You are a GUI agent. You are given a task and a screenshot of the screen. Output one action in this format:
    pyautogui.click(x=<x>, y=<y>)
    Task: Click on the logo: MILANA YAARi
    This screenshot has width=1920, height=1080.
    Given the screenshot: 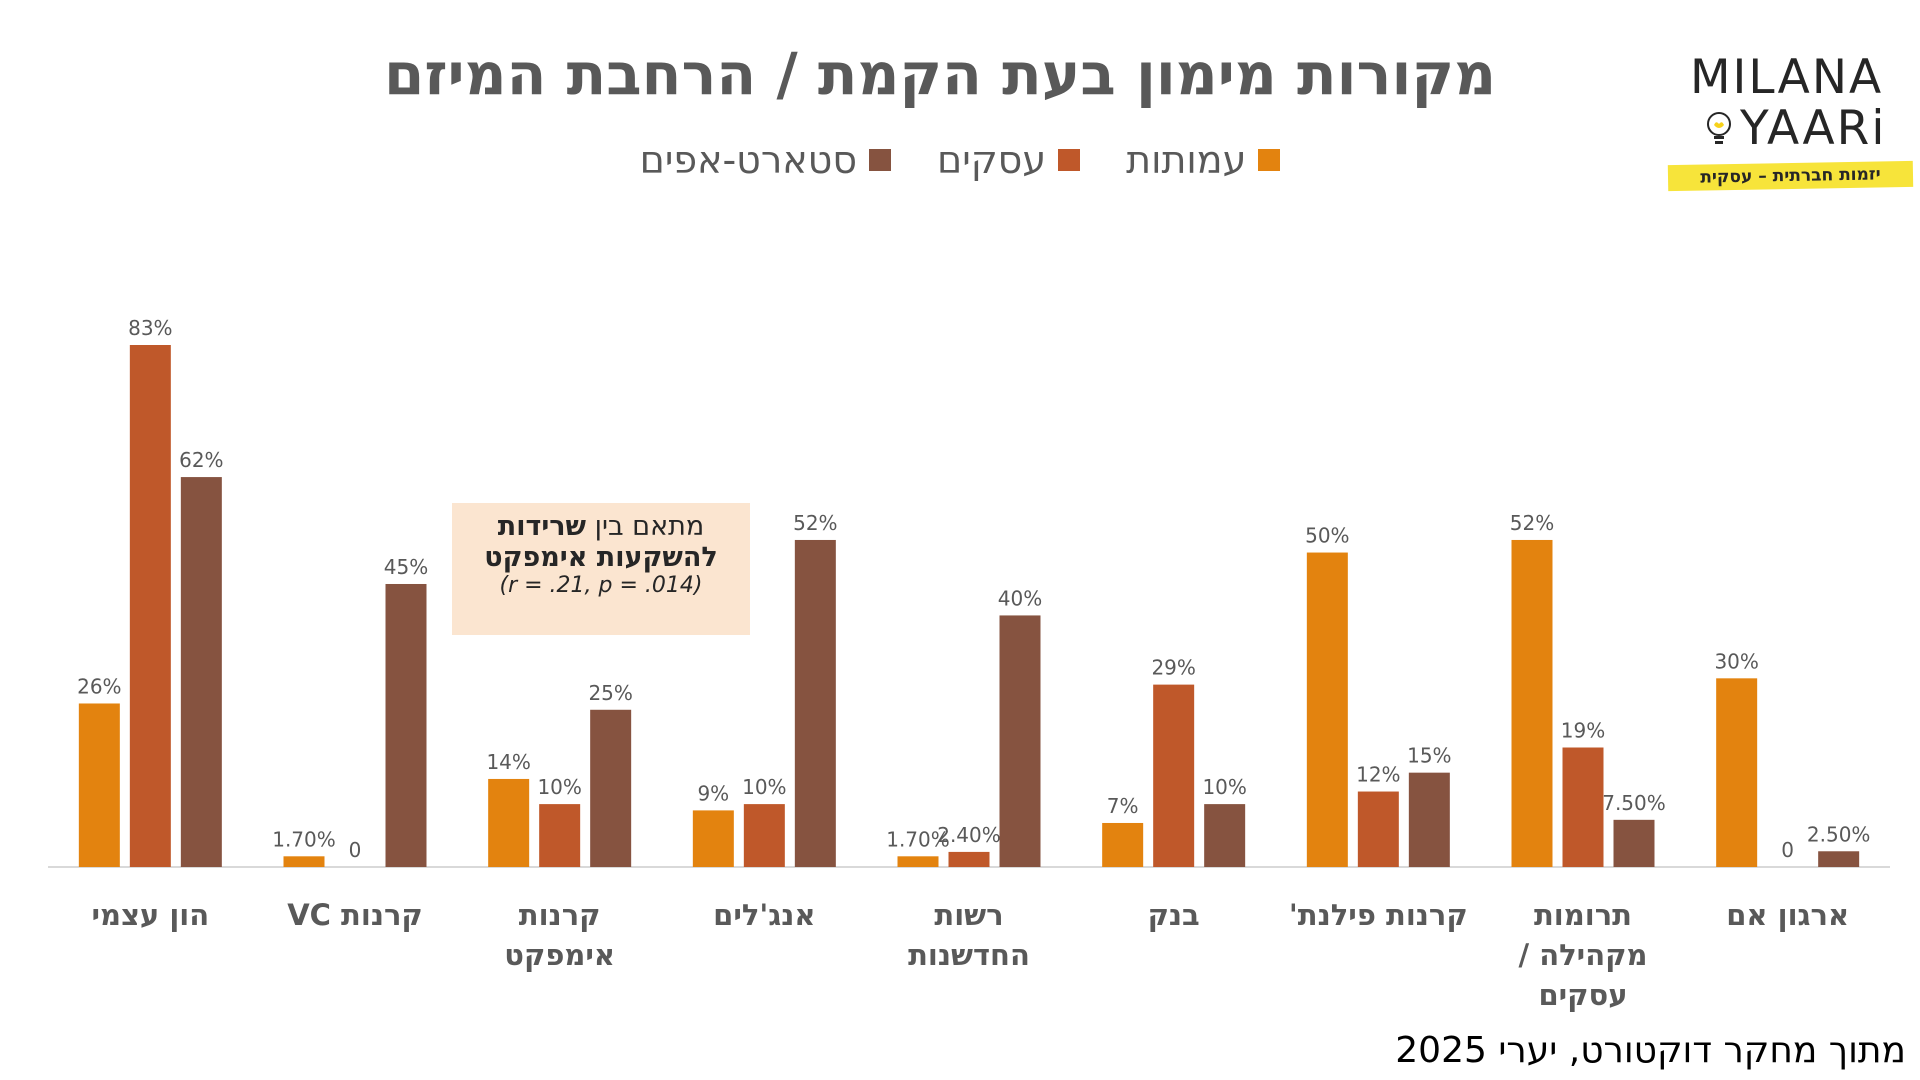 What is the action you would take?
    pyautogui.click(x=1800, y=103)
    